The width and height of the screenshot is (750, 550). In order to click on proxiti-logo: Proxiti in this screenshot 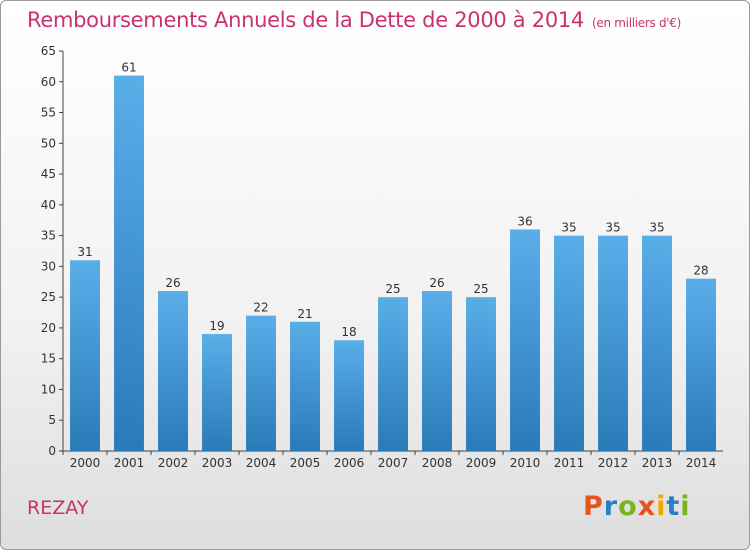, I will do `click(637, 506)`.